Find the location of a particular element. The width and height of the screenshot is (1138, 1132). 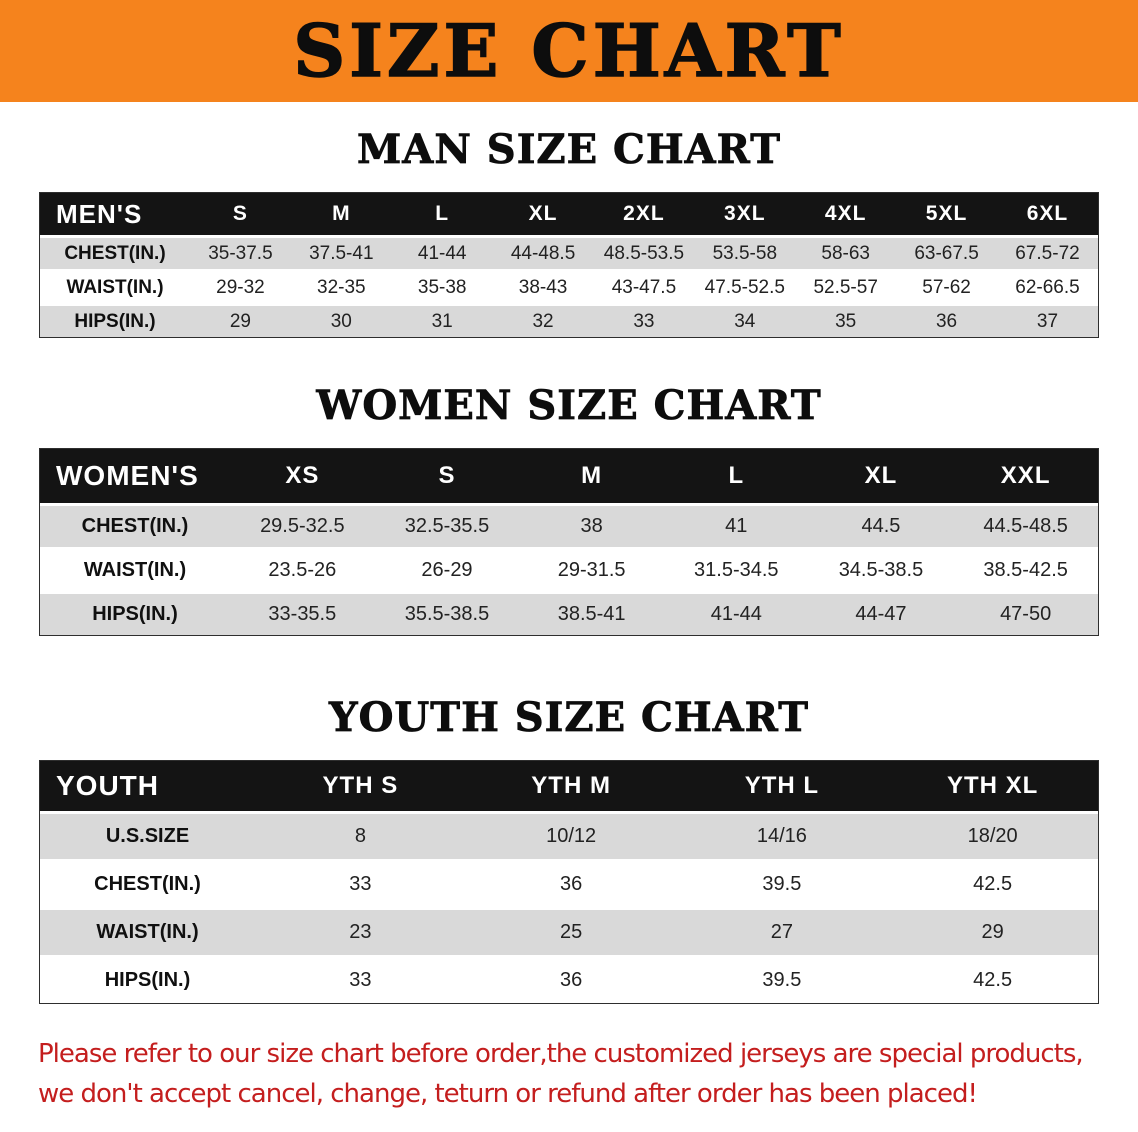

size-column-header: 4XL is located at coordinates (846, 214).